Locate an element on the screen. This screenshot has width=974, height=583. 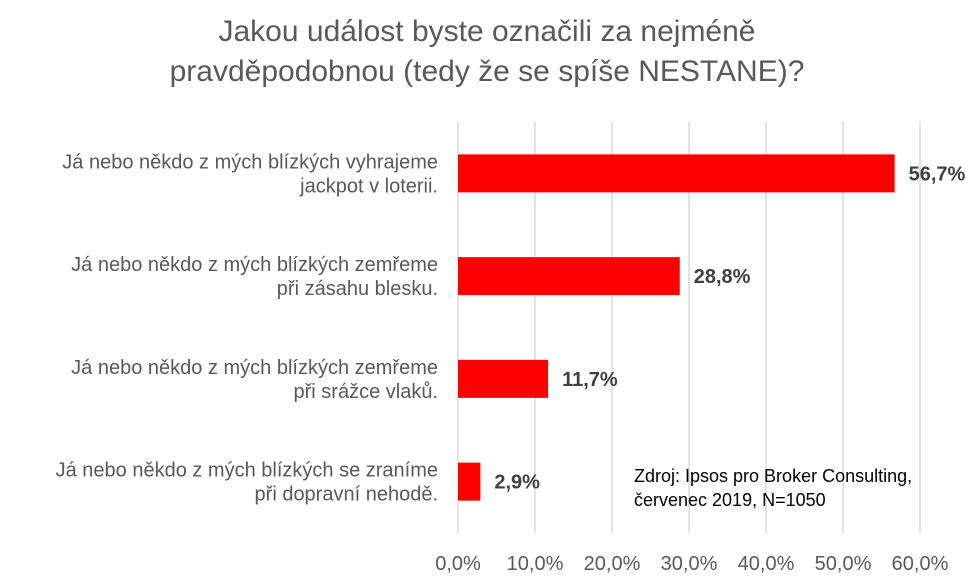
x-tick-label: 40,0% is located at coordinates (766, 564).